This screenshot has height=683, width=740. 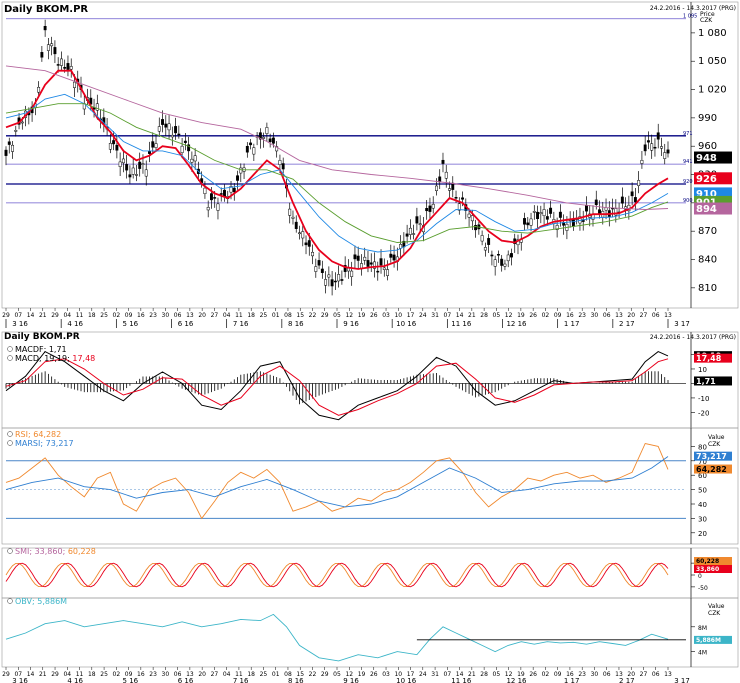 What do you see at coordinates (682, 680) in the screenshot?
I see `bottom-month-label: 3 17` at bounding box center [682, 680].